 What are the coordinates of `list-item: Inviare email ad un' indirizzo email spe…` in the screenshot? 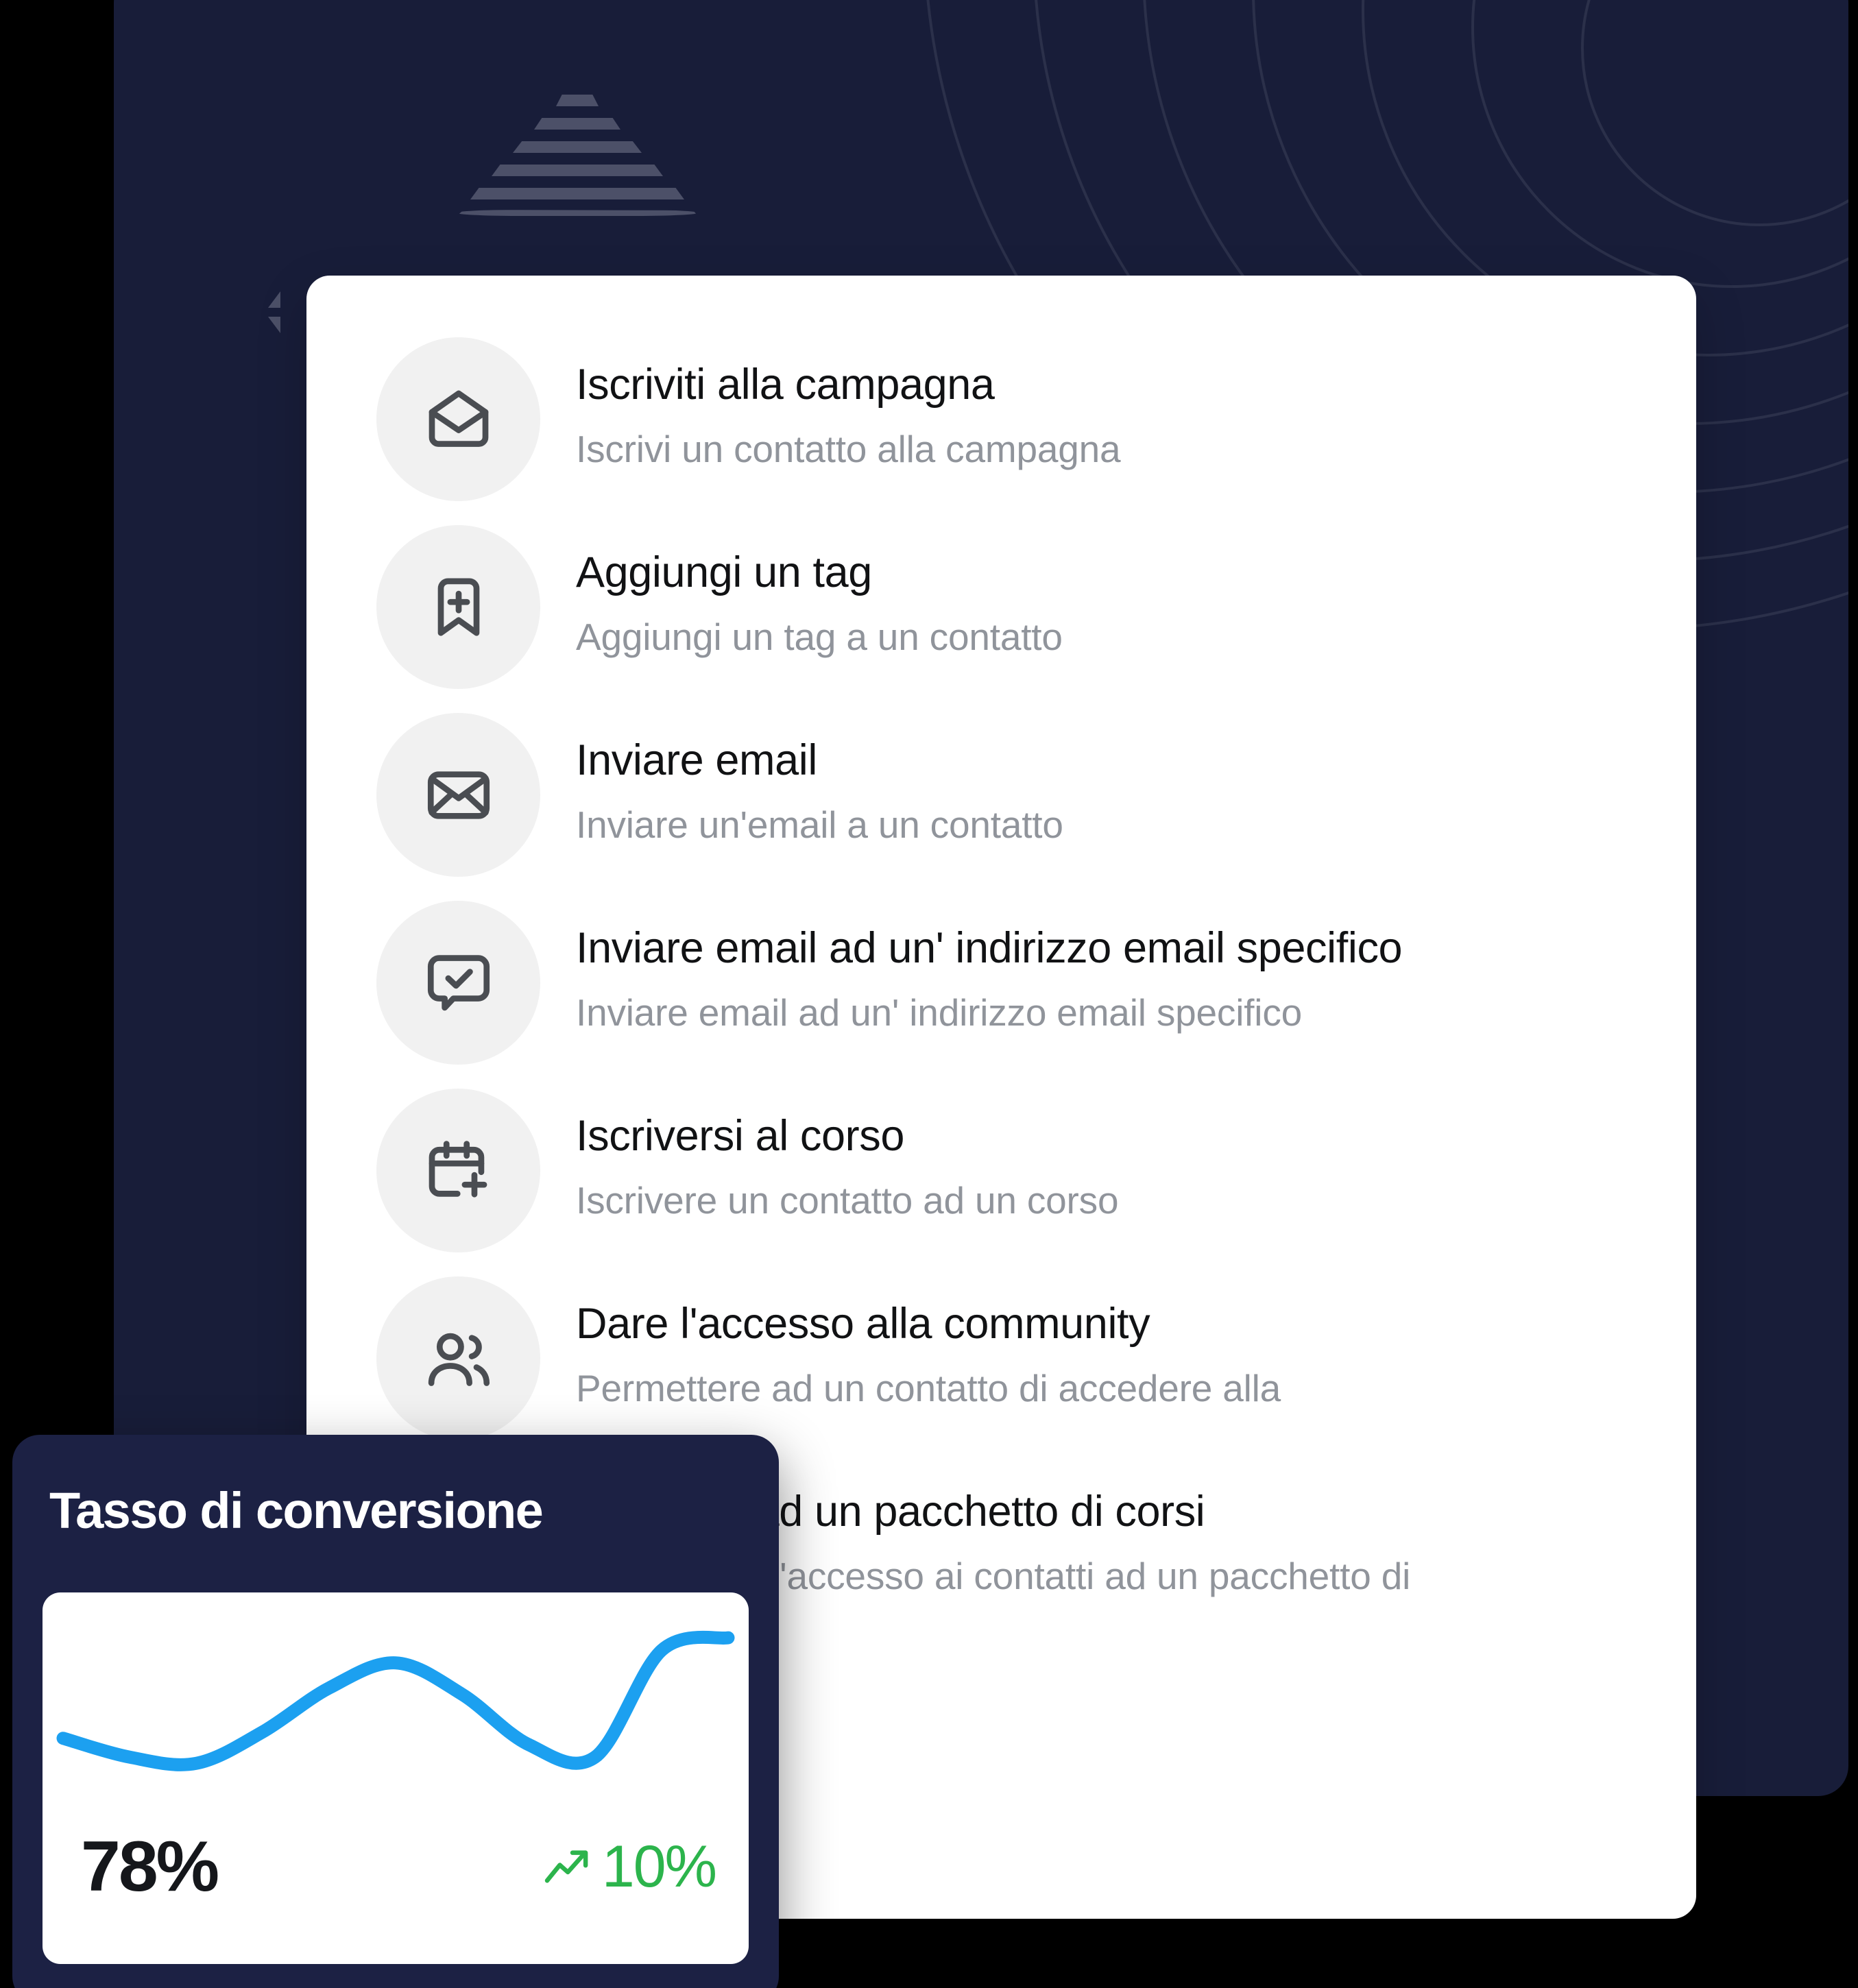 It's located at (1001, 992).